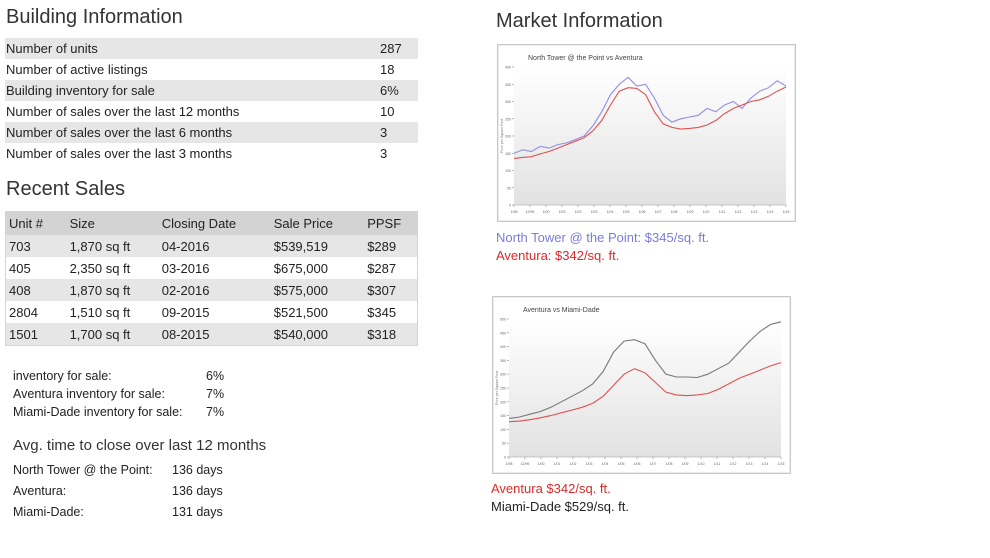  I want to click on chart-title: Aventura vs Miami-Dade, so click(561, 310).